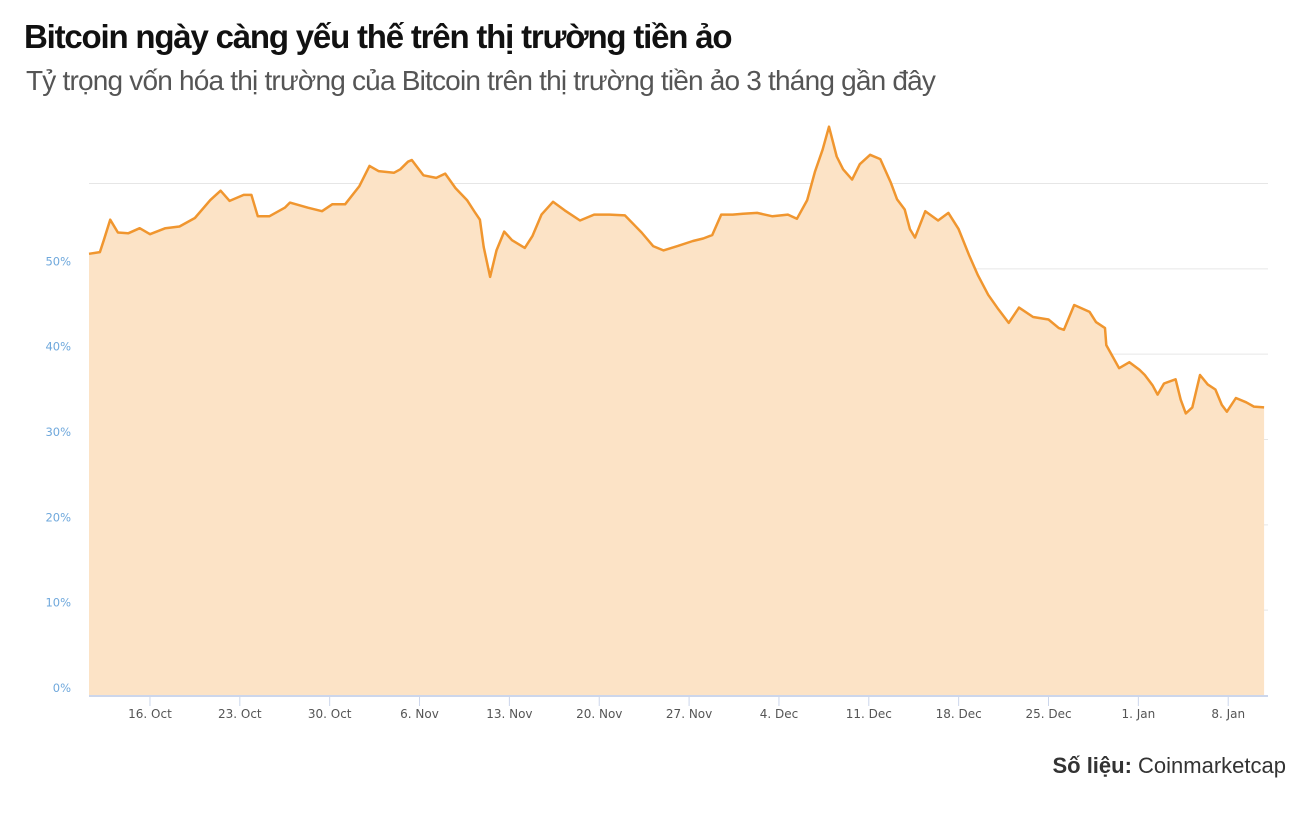 This screenshot has height=822, width=1308. What do you see at coordinates (1138, 714) in the screenshot?
I see `x-tick-label: 1. Jan` at bounding box center [1138, 714].